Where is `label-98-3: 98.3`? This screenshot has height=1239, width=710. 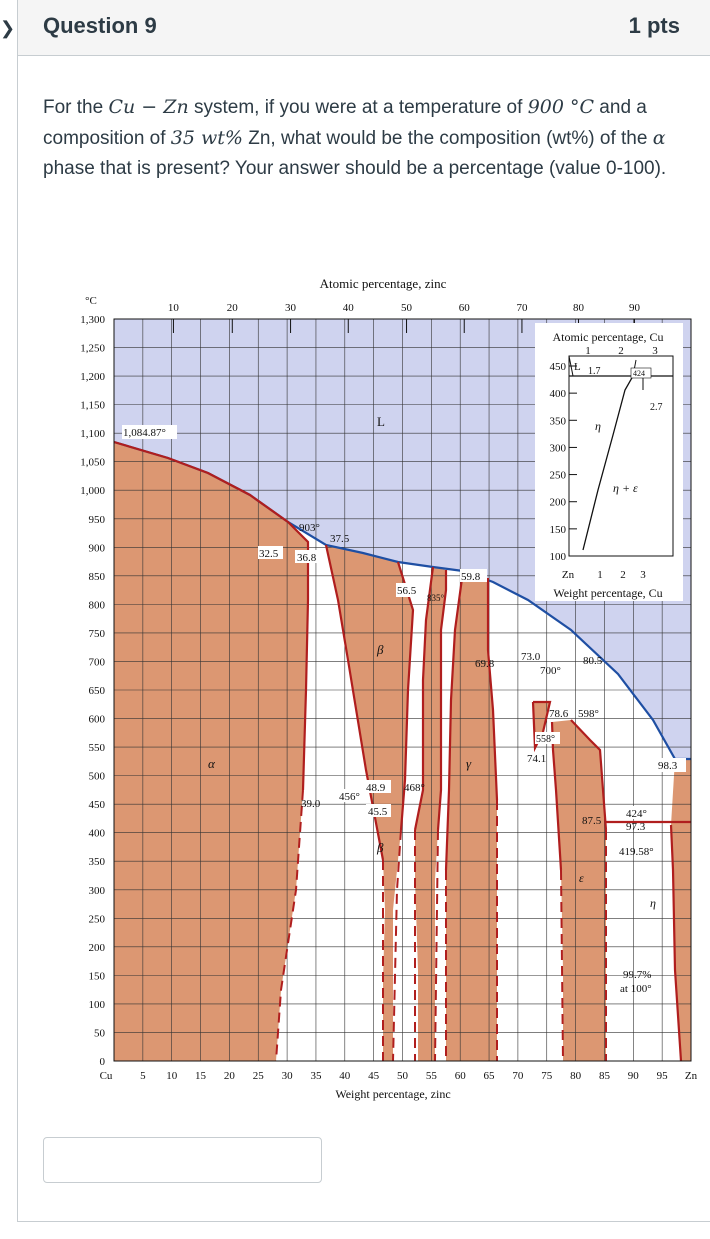
label-98-3: 98.3 is located at coordinates (668, 766).